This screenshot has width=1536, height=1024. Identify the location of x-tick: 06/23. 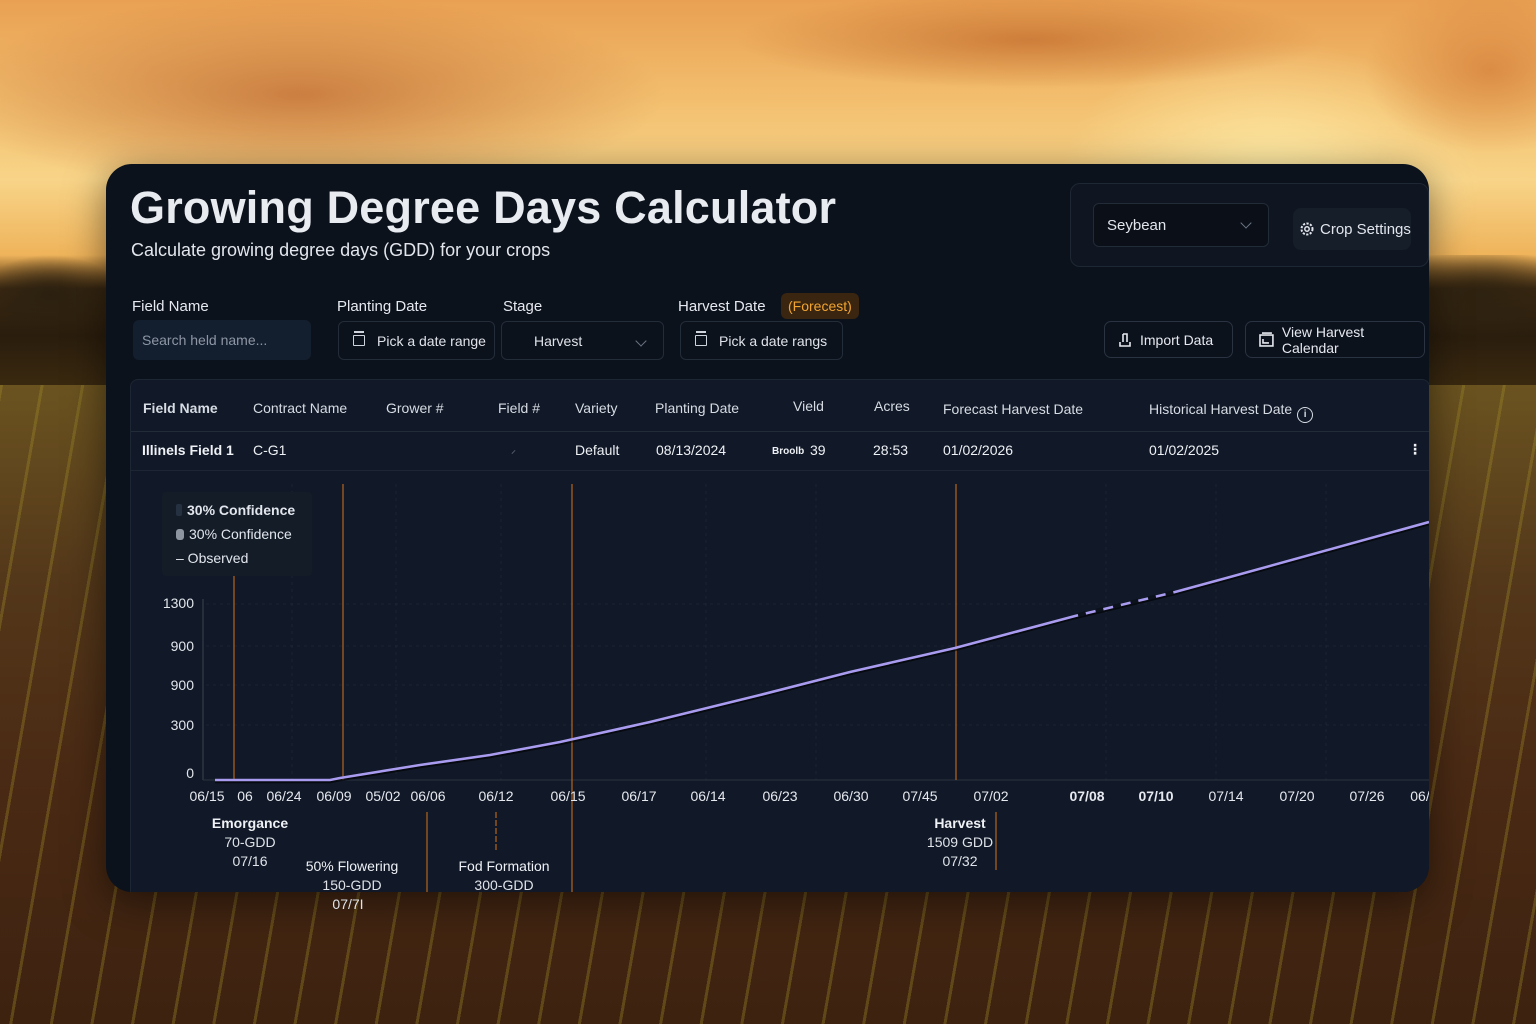
(780, 796).